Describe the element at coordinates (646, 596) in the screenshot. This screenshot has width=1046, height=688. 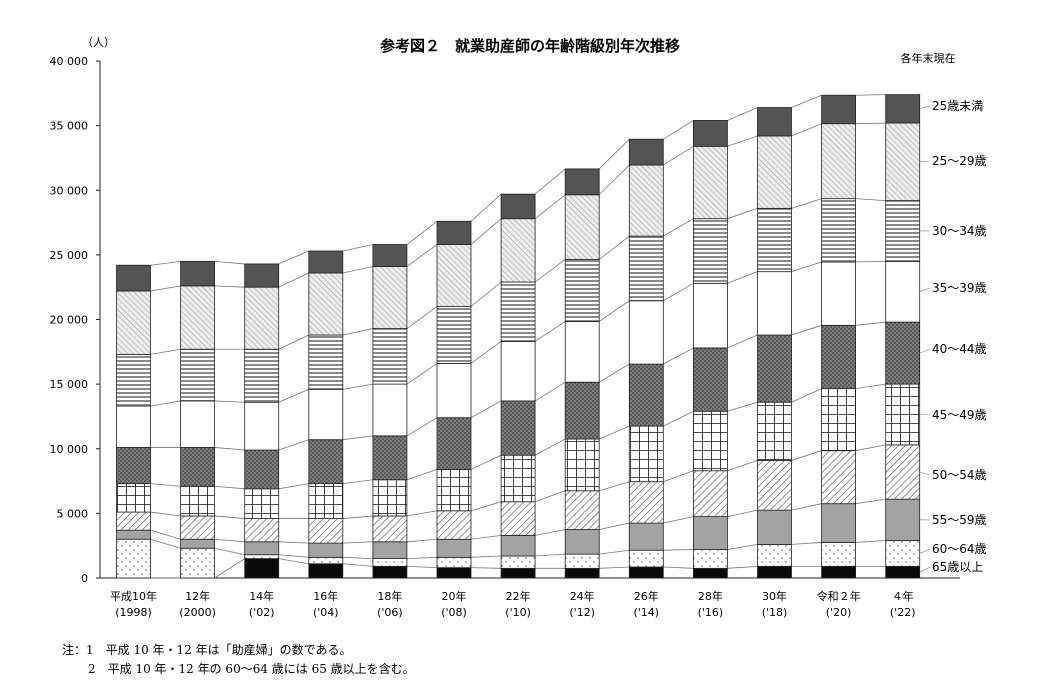
I see `x-tick-label: 26年` at that location.